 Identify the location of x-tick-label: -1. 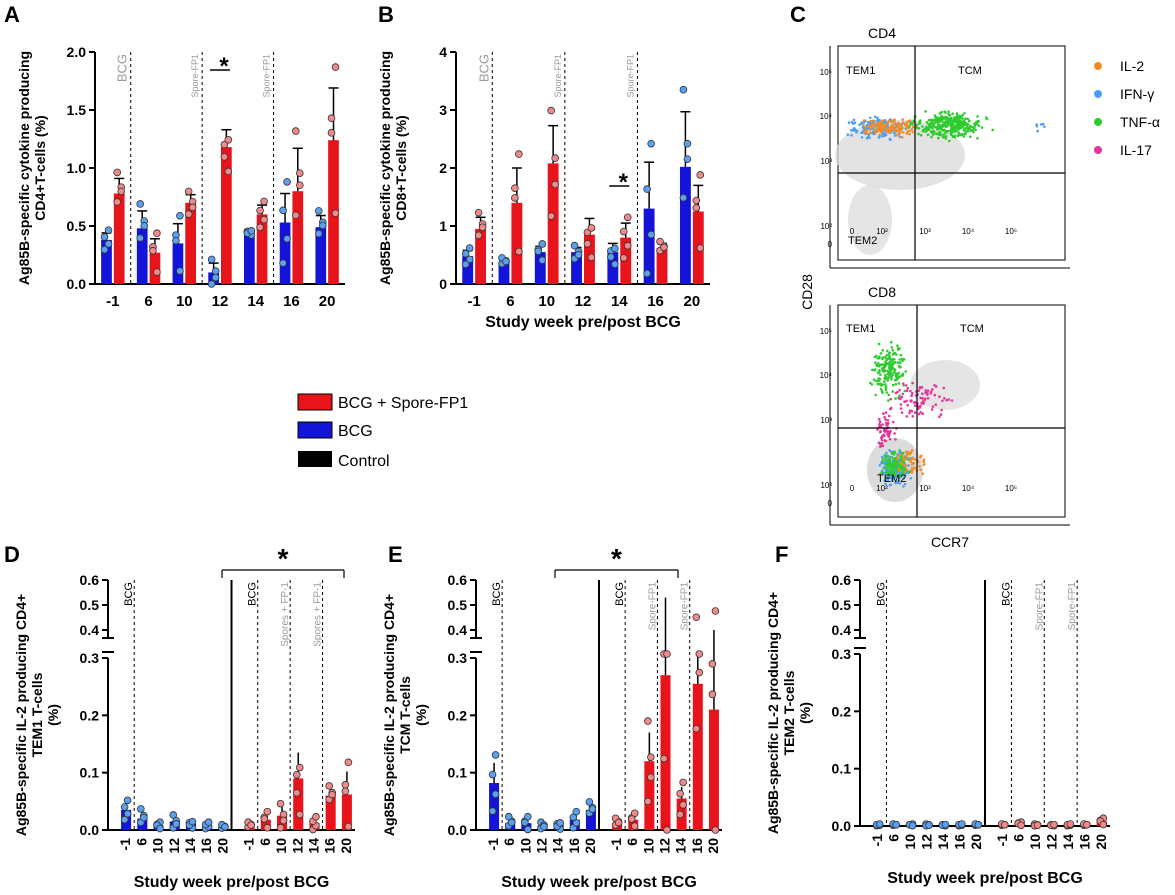
(249, 844).